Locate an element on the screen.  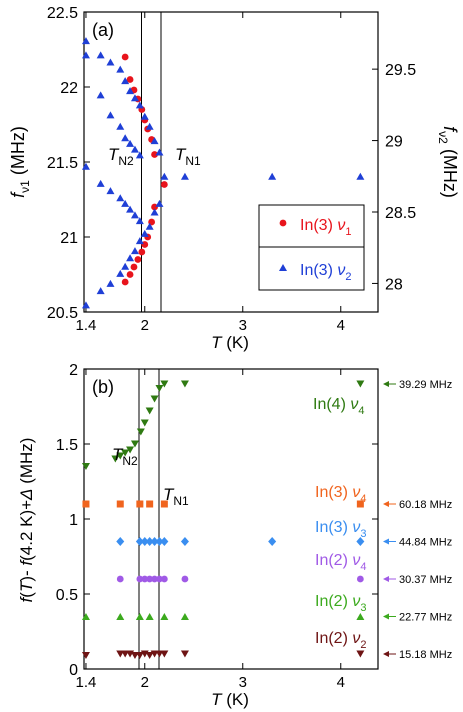
panel-b-tn2-label: TN2 is located at coordinates (125, 456).